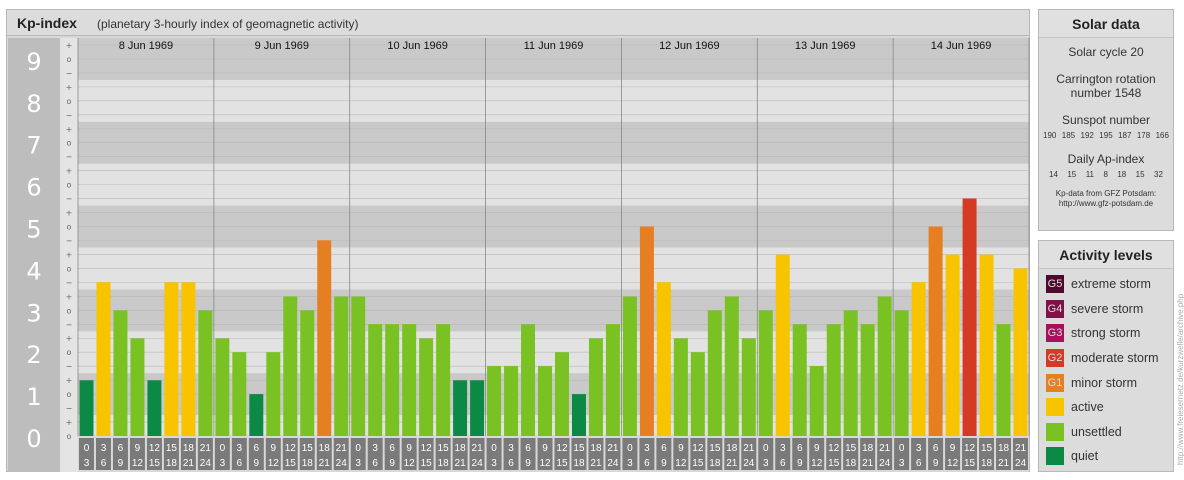 The image size is (1184, 480). Describe the element at coordinates (1106, 284) in the screenshot. I see `legend-item-g5: G5 extreme storm` at that location.